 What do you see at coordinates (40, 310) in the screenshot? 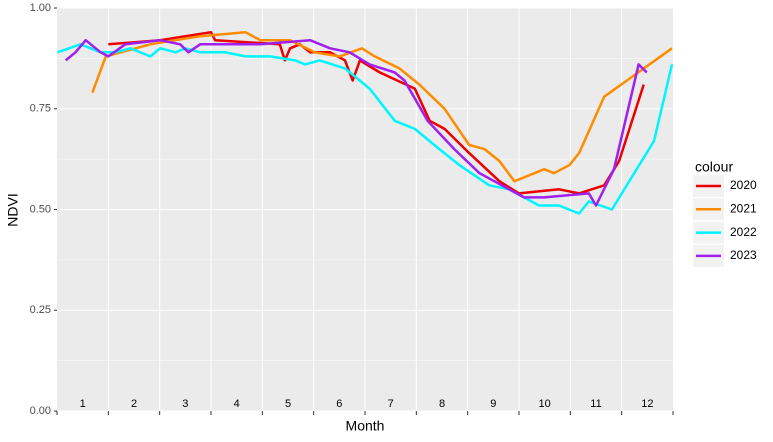
I see `y-tick-label: 0.25` at bounding box center [40, 310].